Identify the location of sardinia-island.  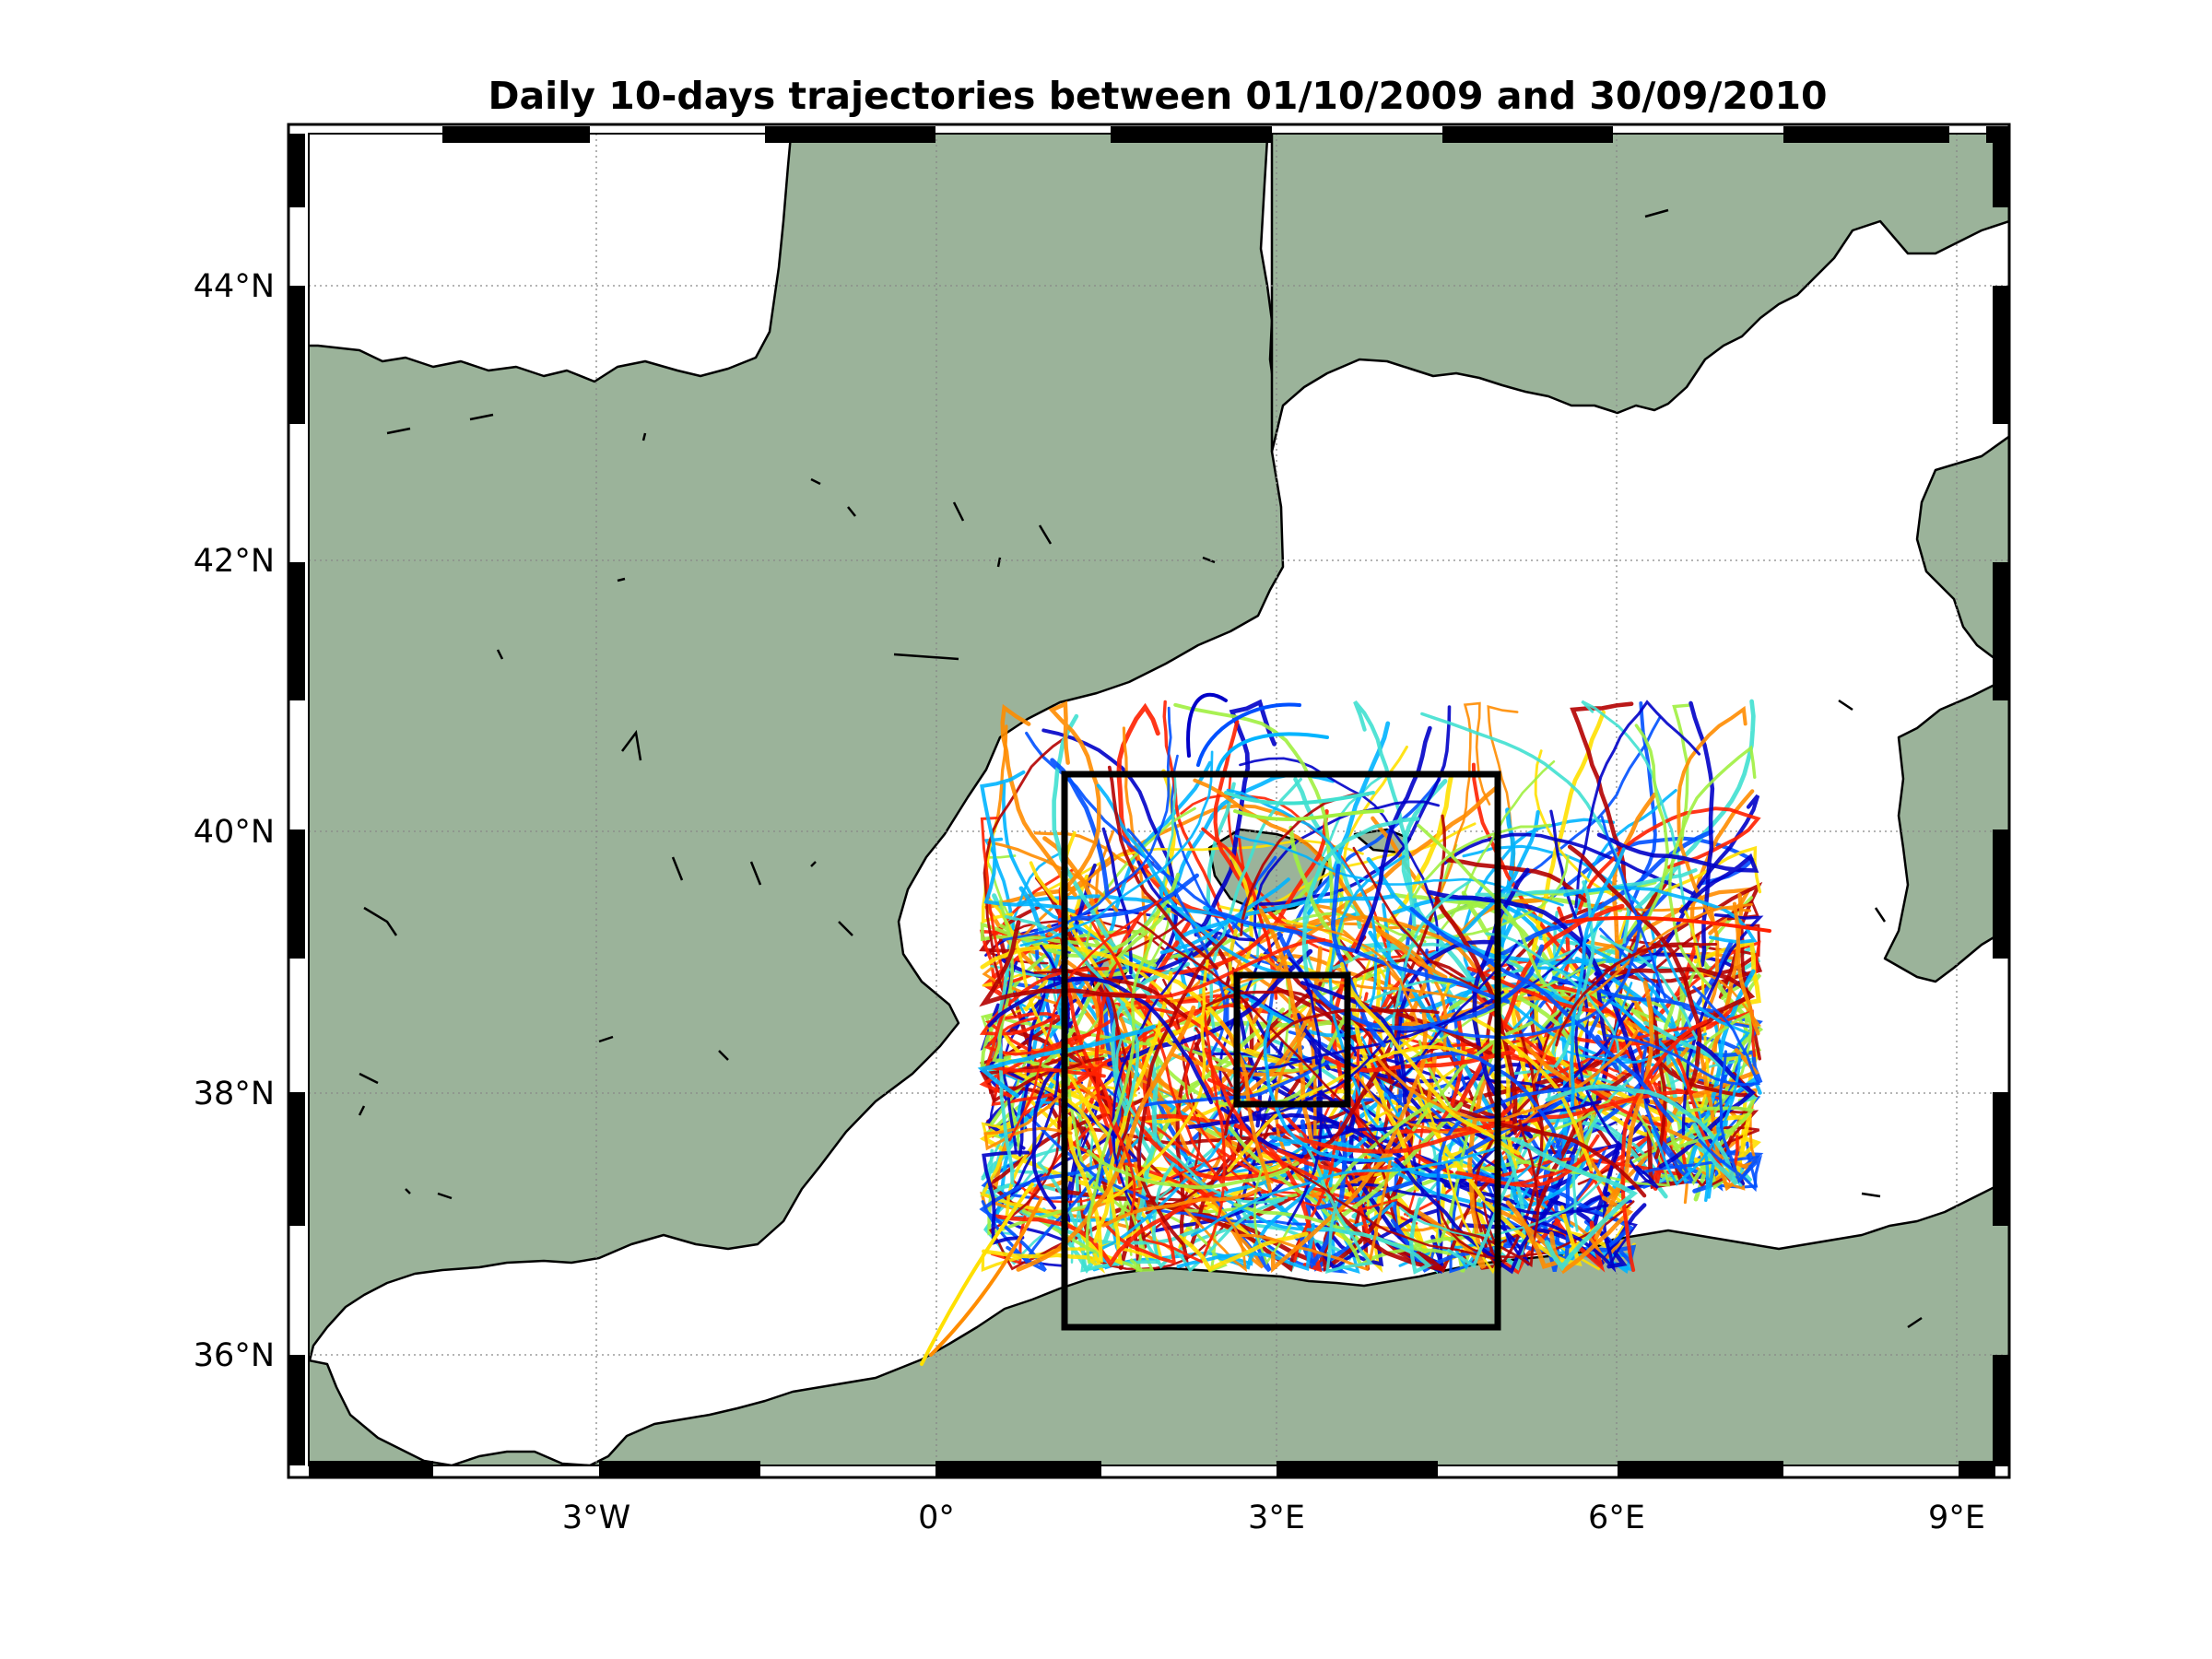
(1946, 830).